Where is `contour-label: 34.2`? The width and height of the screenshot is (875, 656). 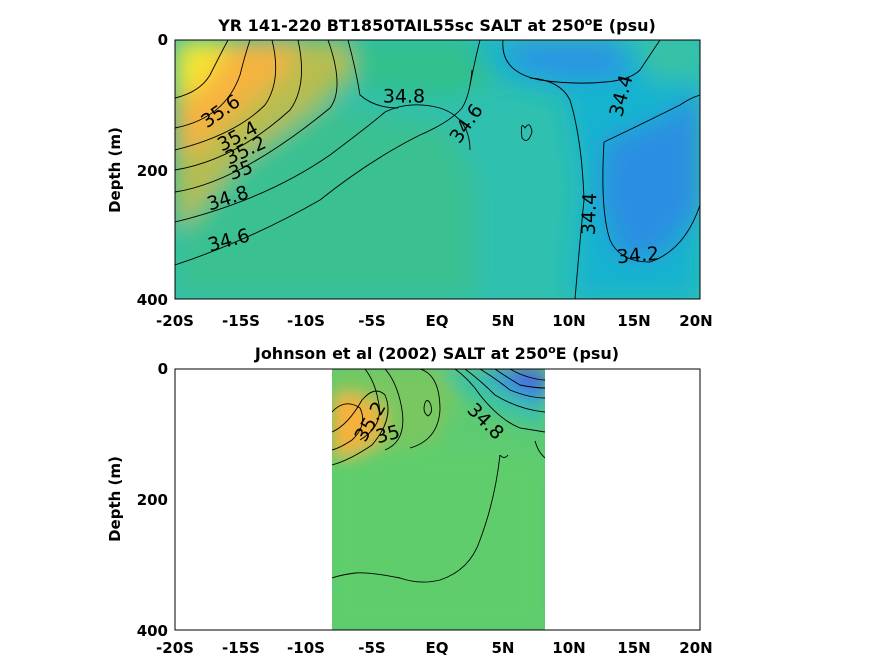 contour-label: 34.2 is located at coordinates (638, 256).